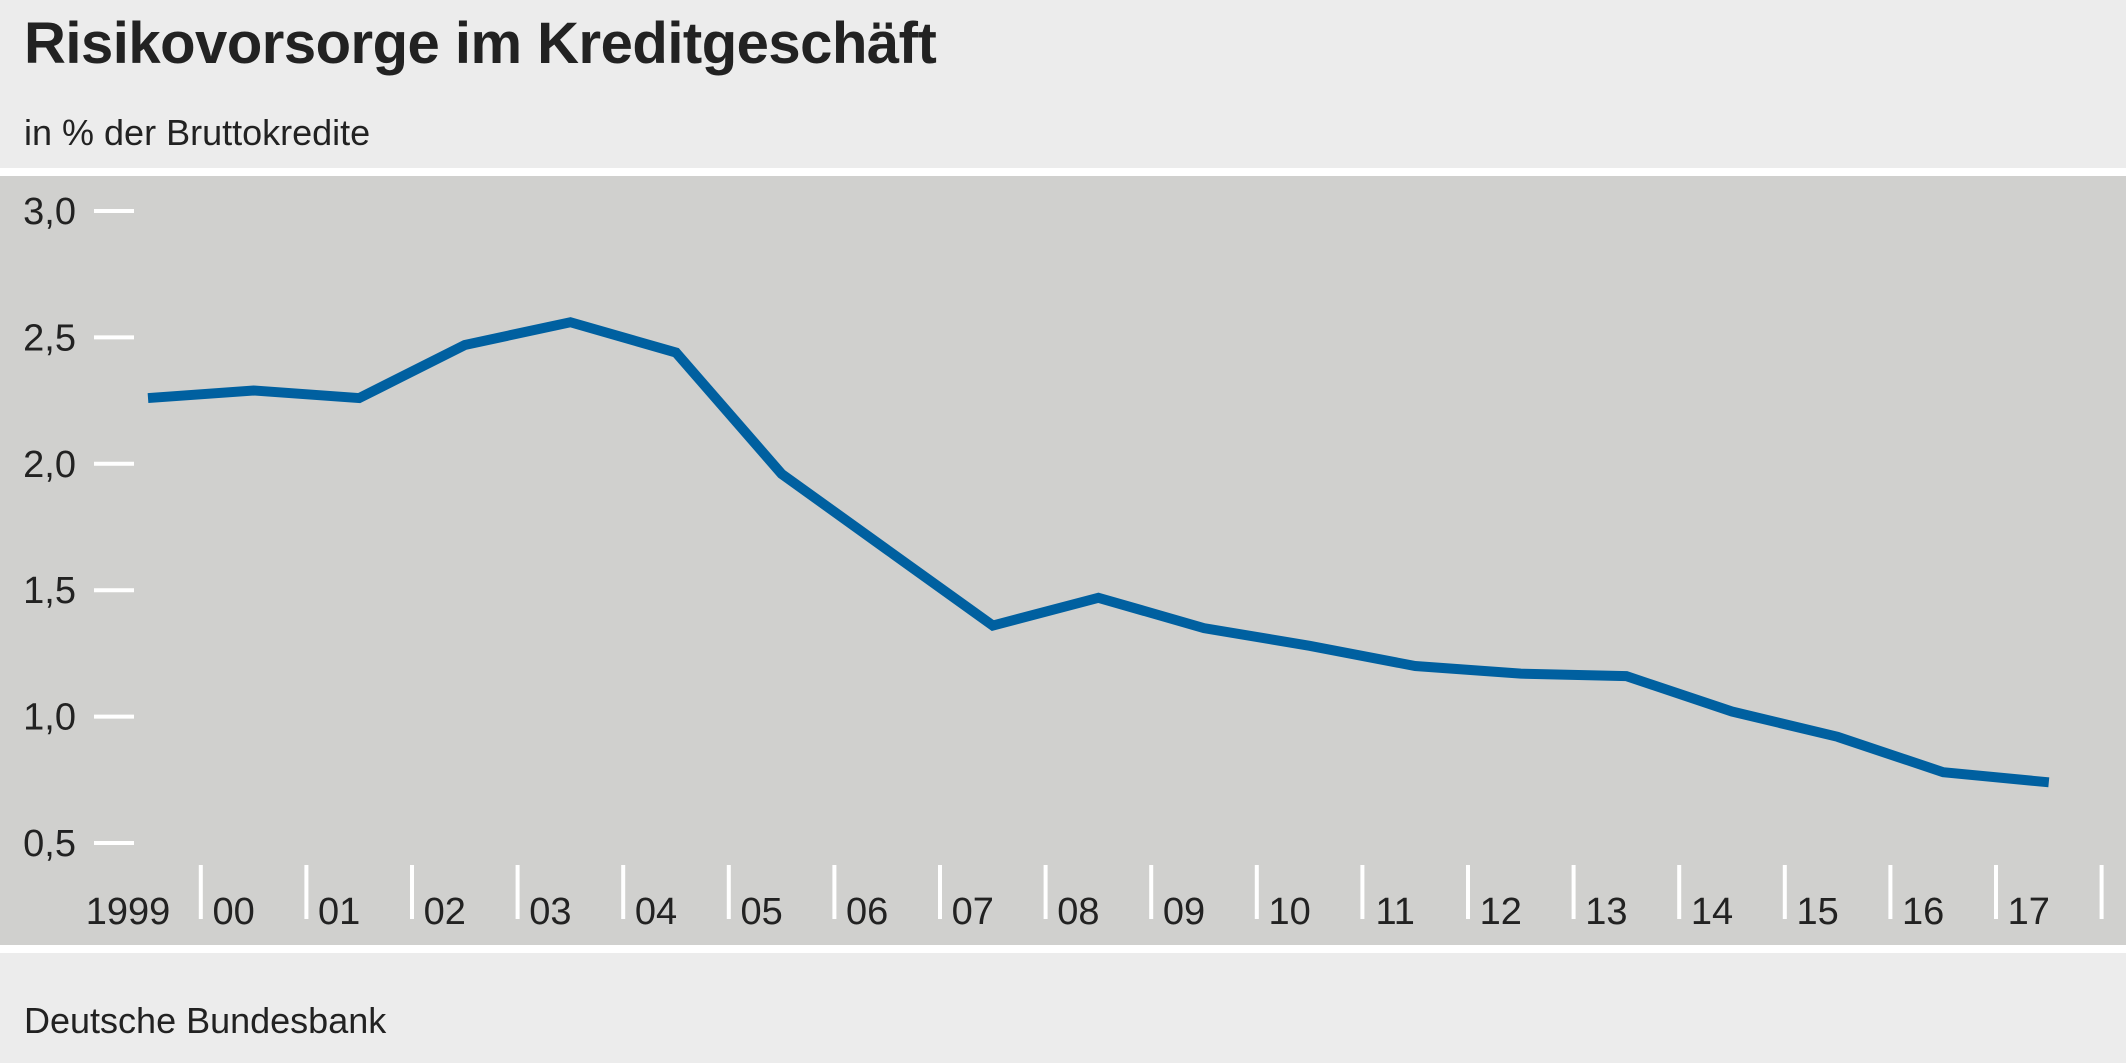  Describe the element at coordinates (480, 43) in the screenshot. I see `chart-title: Risikovorsorge im Kreditgeschäft` at that location.